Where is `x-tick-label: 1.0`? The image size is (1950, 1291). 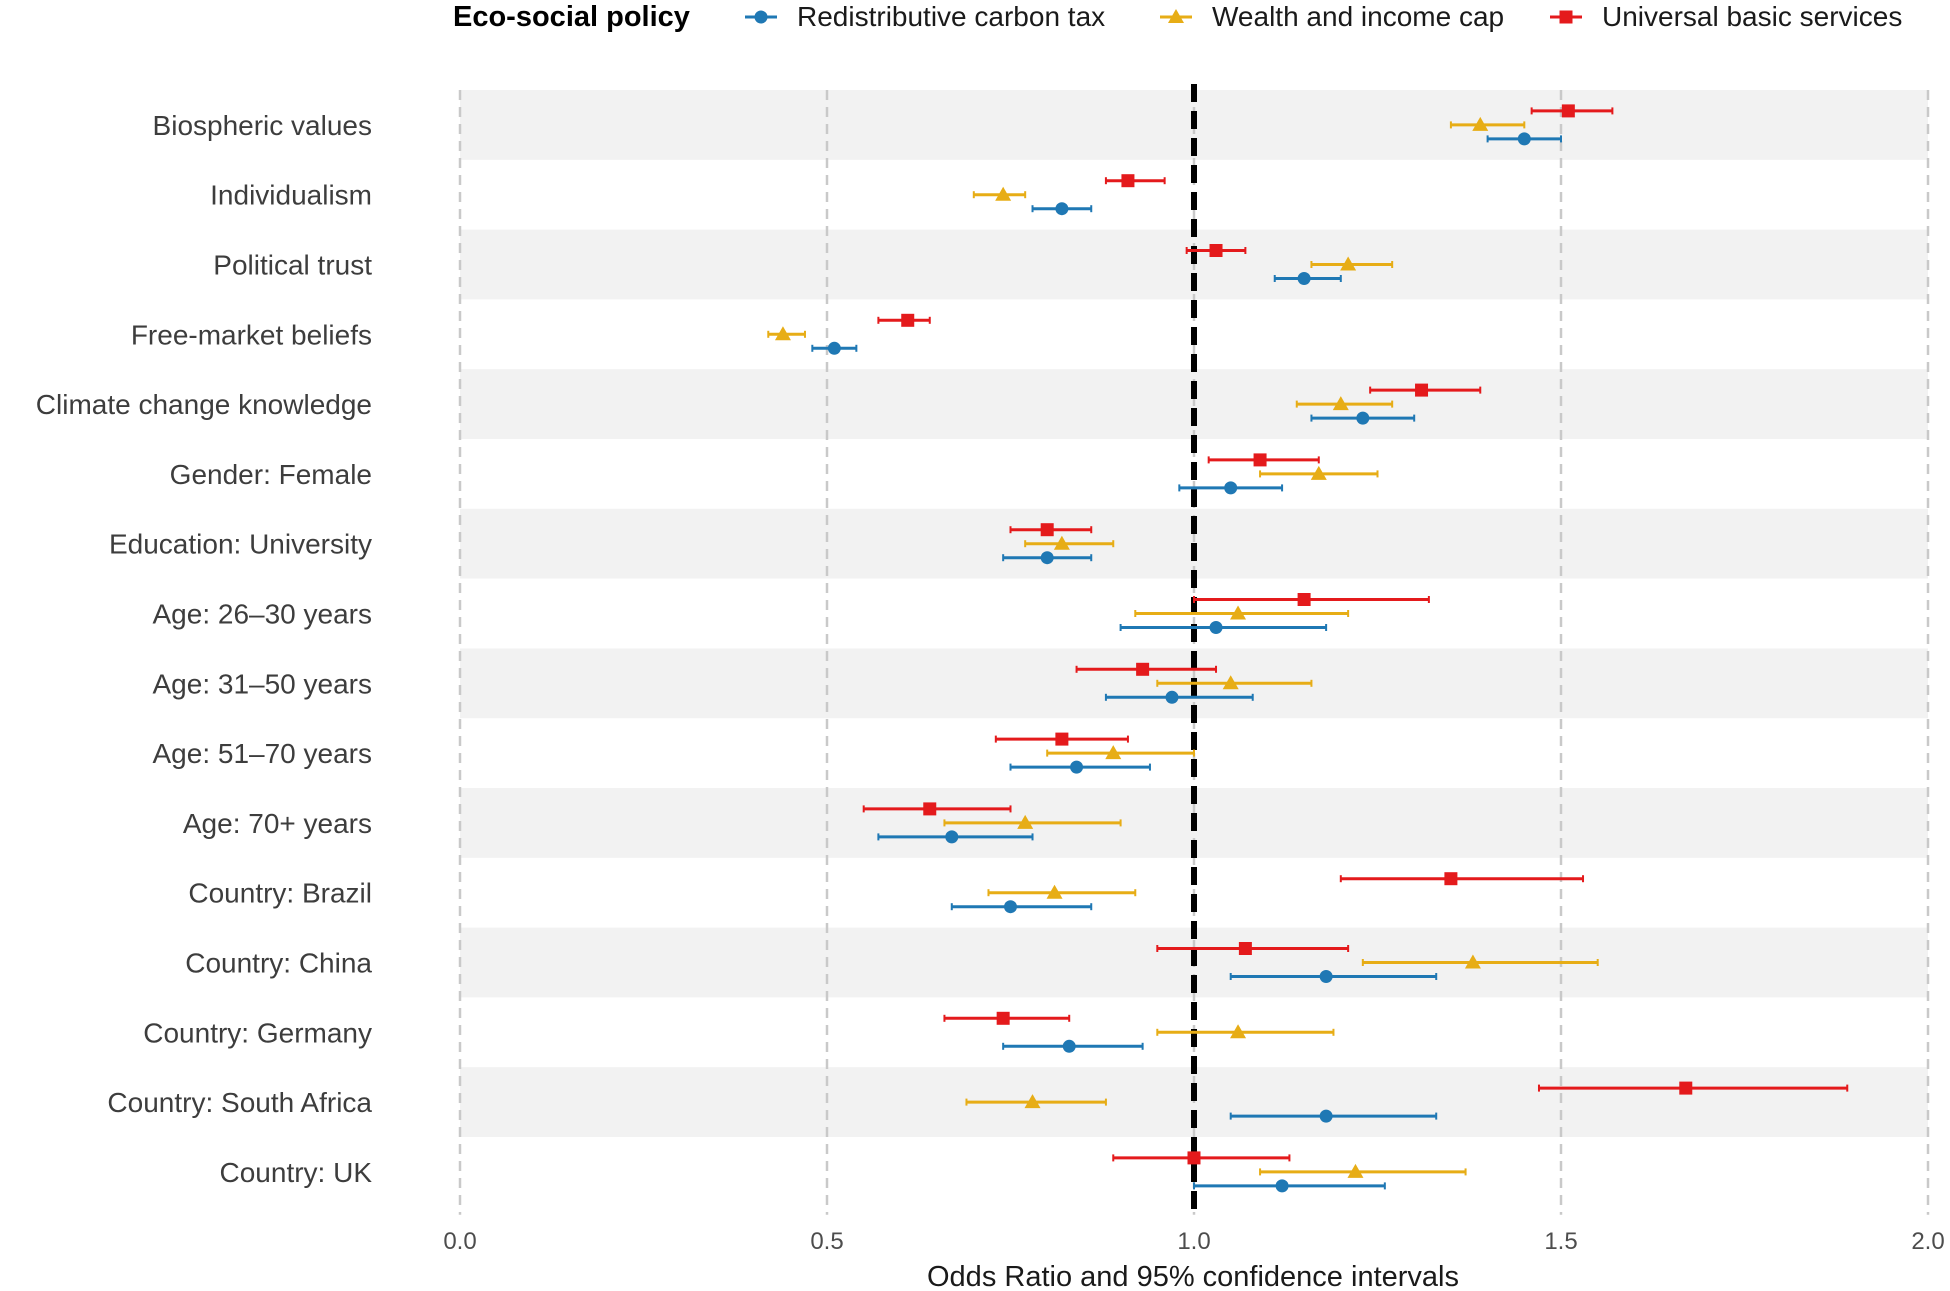 x-tick-label: 1.0 is located at coordinates (1193, 1241).